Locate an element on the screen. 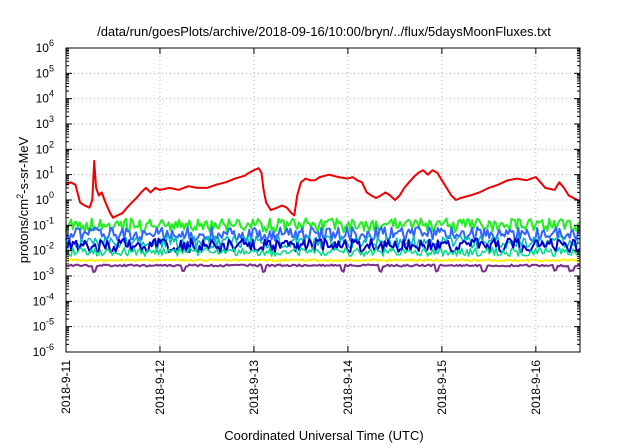 The height and width of the screenshot is (448, 640). y-tick-label: 10⁻⁴ is located at coordinates (43, 299).